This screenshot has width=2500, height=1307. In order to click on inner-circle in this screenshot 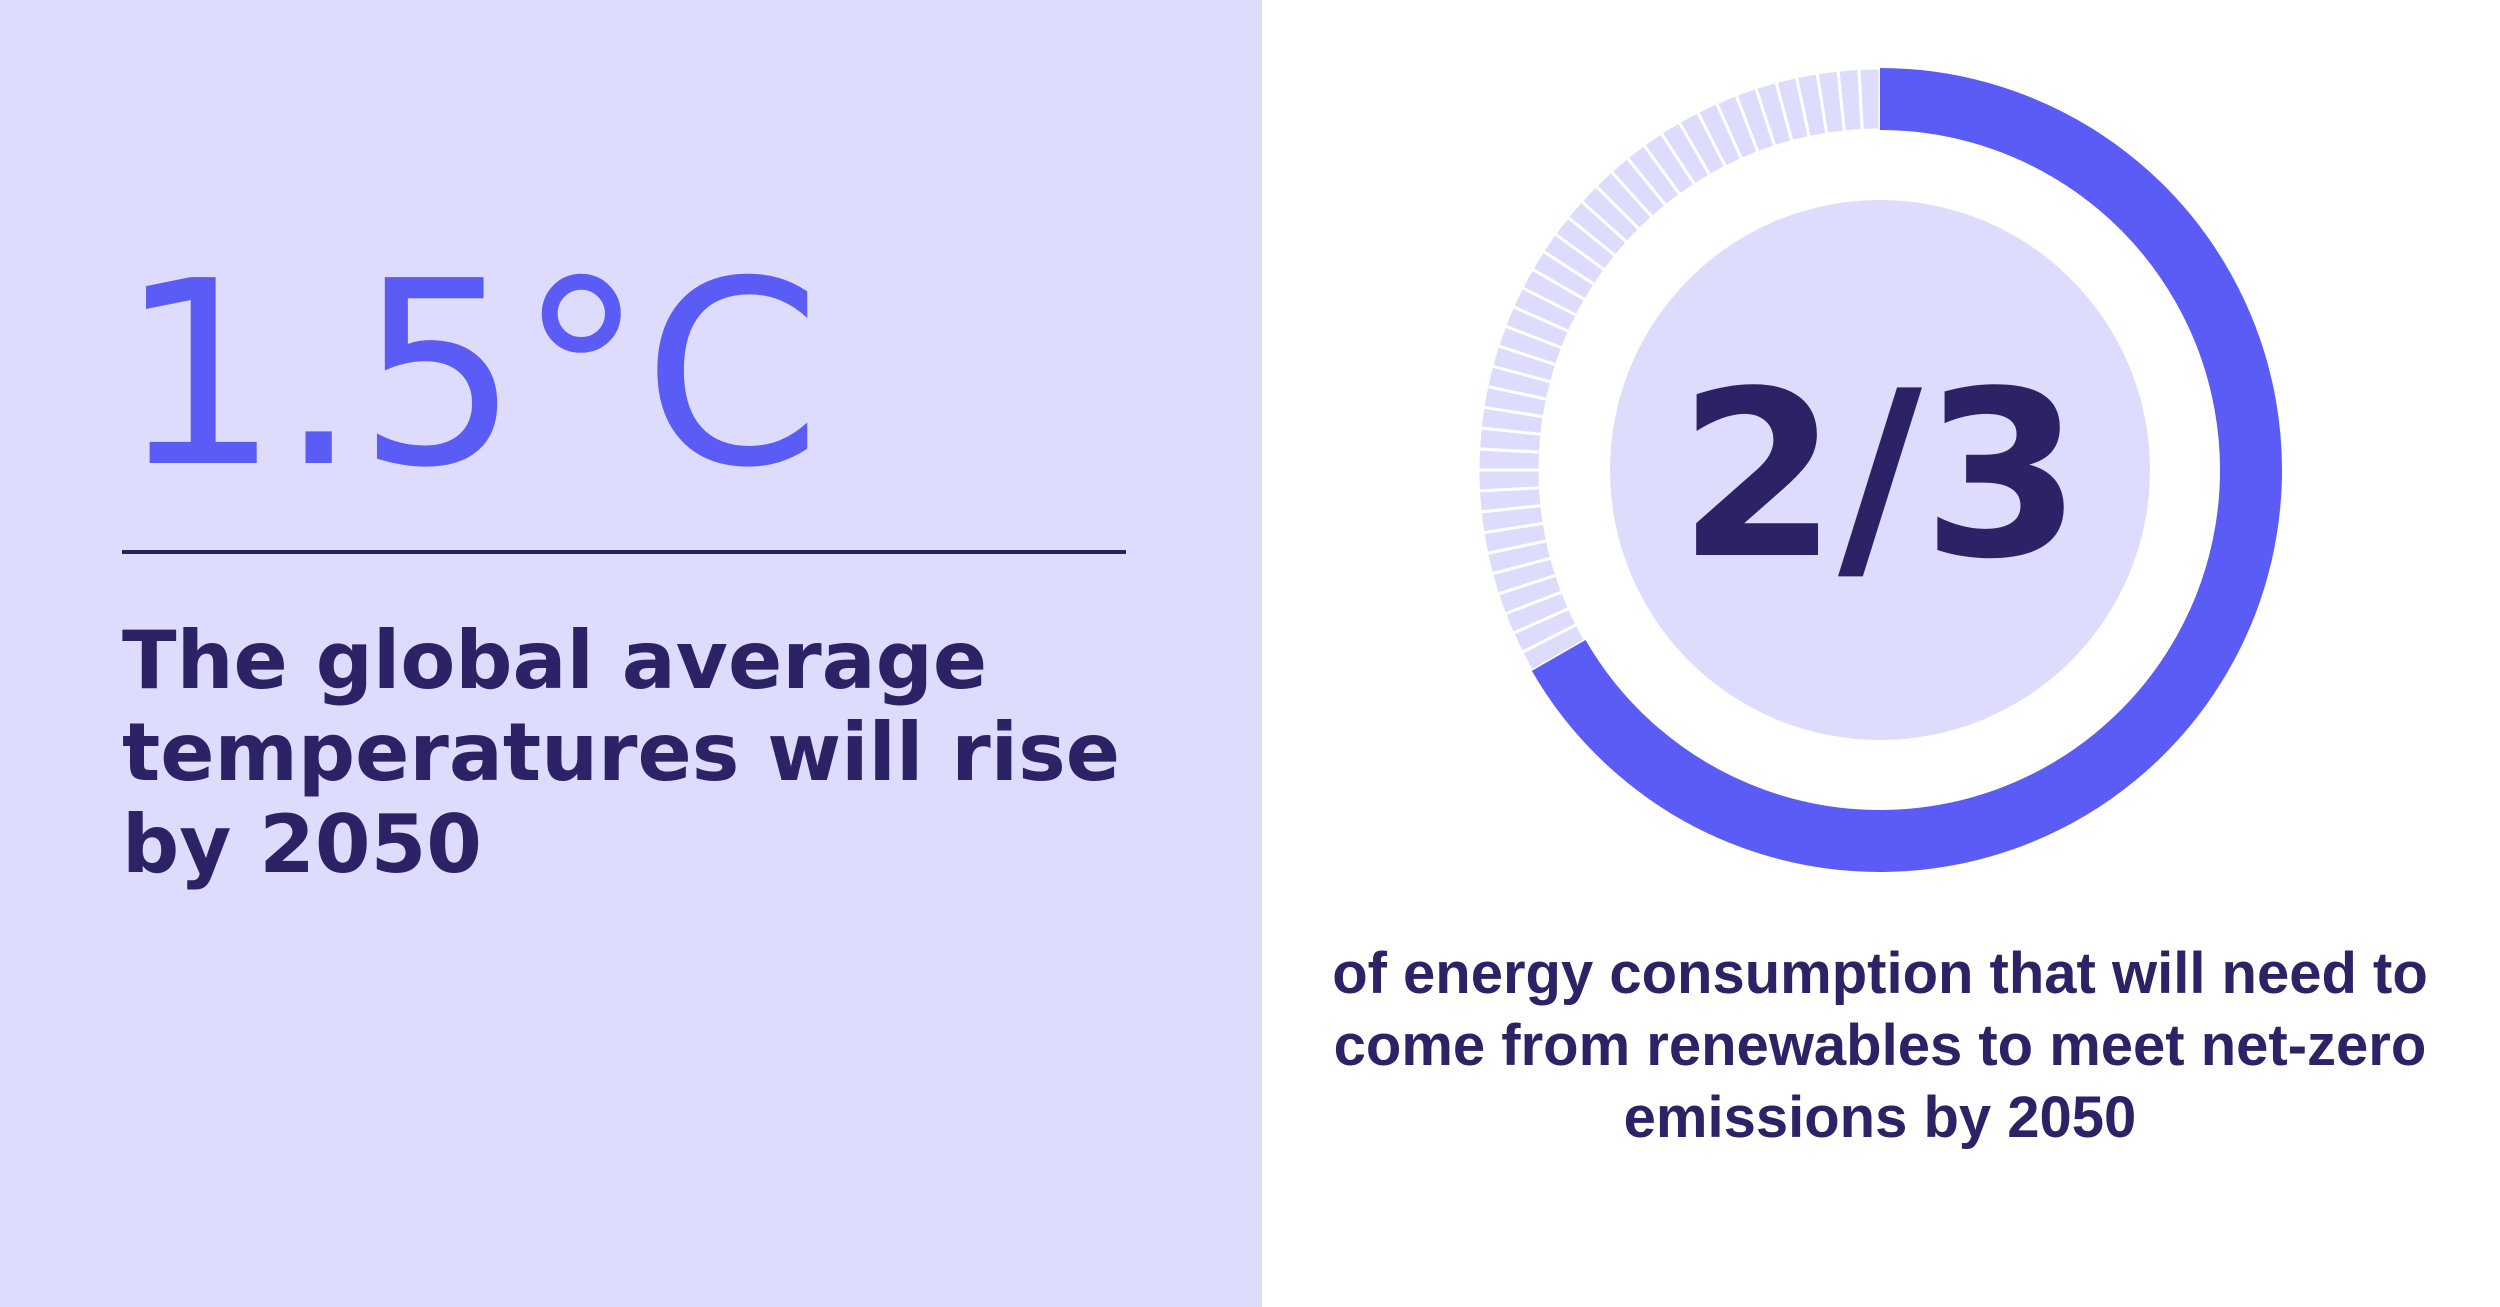, I will do `click(1880, 470)`.